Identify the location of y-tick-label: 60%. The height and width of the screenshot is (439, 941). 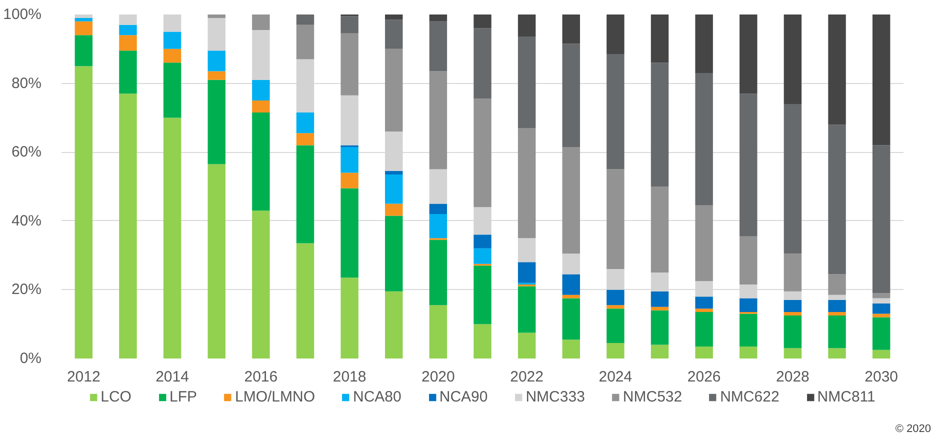
(26, 152).